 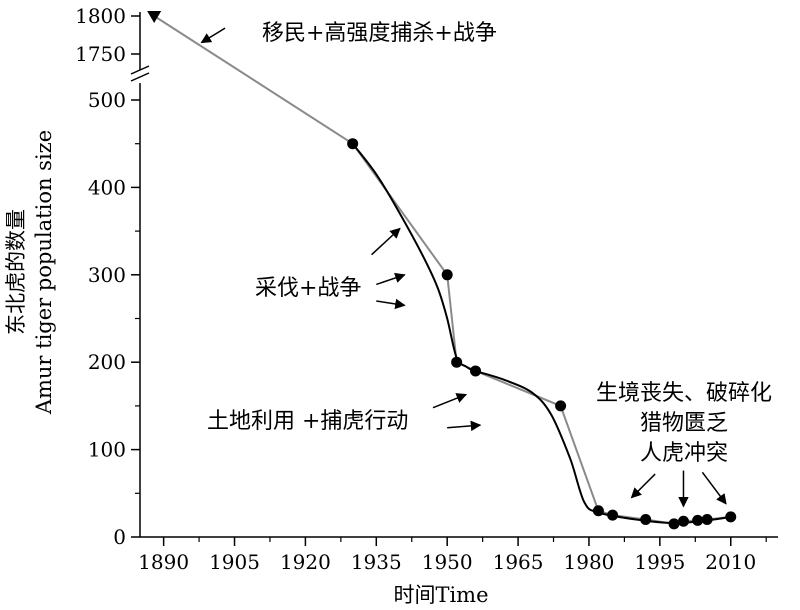 What do you see at coordinates (376, 562) in the screenshot?
I see `x-tick-label: 1935` at bounding box center [376, 562].